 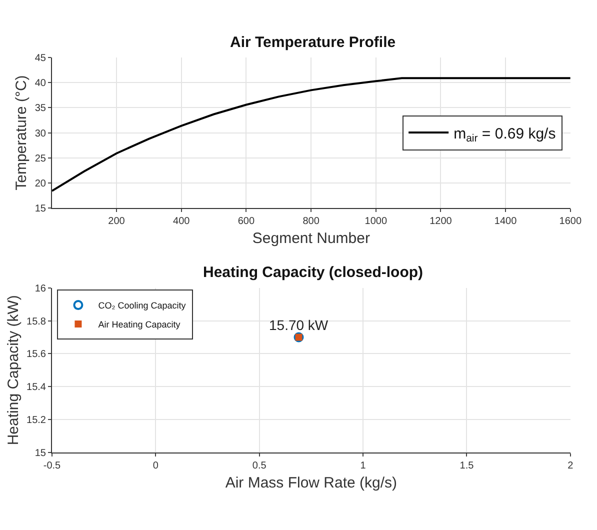 I want to click on chart-title: Heating Capacity (closed-loop), so click(x=313, y=272).